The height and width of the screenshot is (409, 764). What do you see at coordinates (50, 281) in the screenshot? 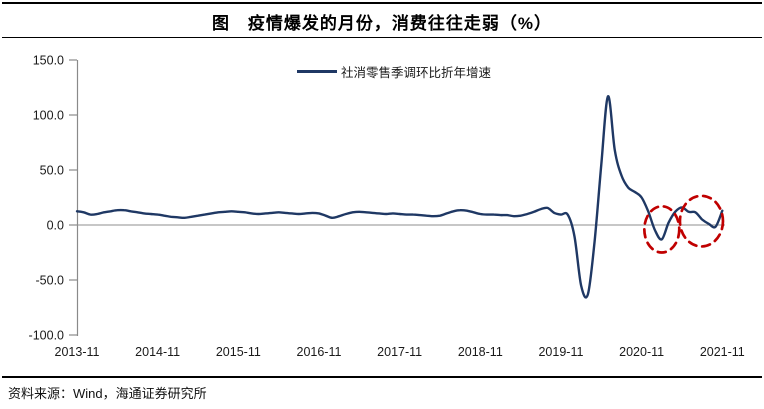
I see `y-tick-label: -50.0` at bounding box center [50, 281].